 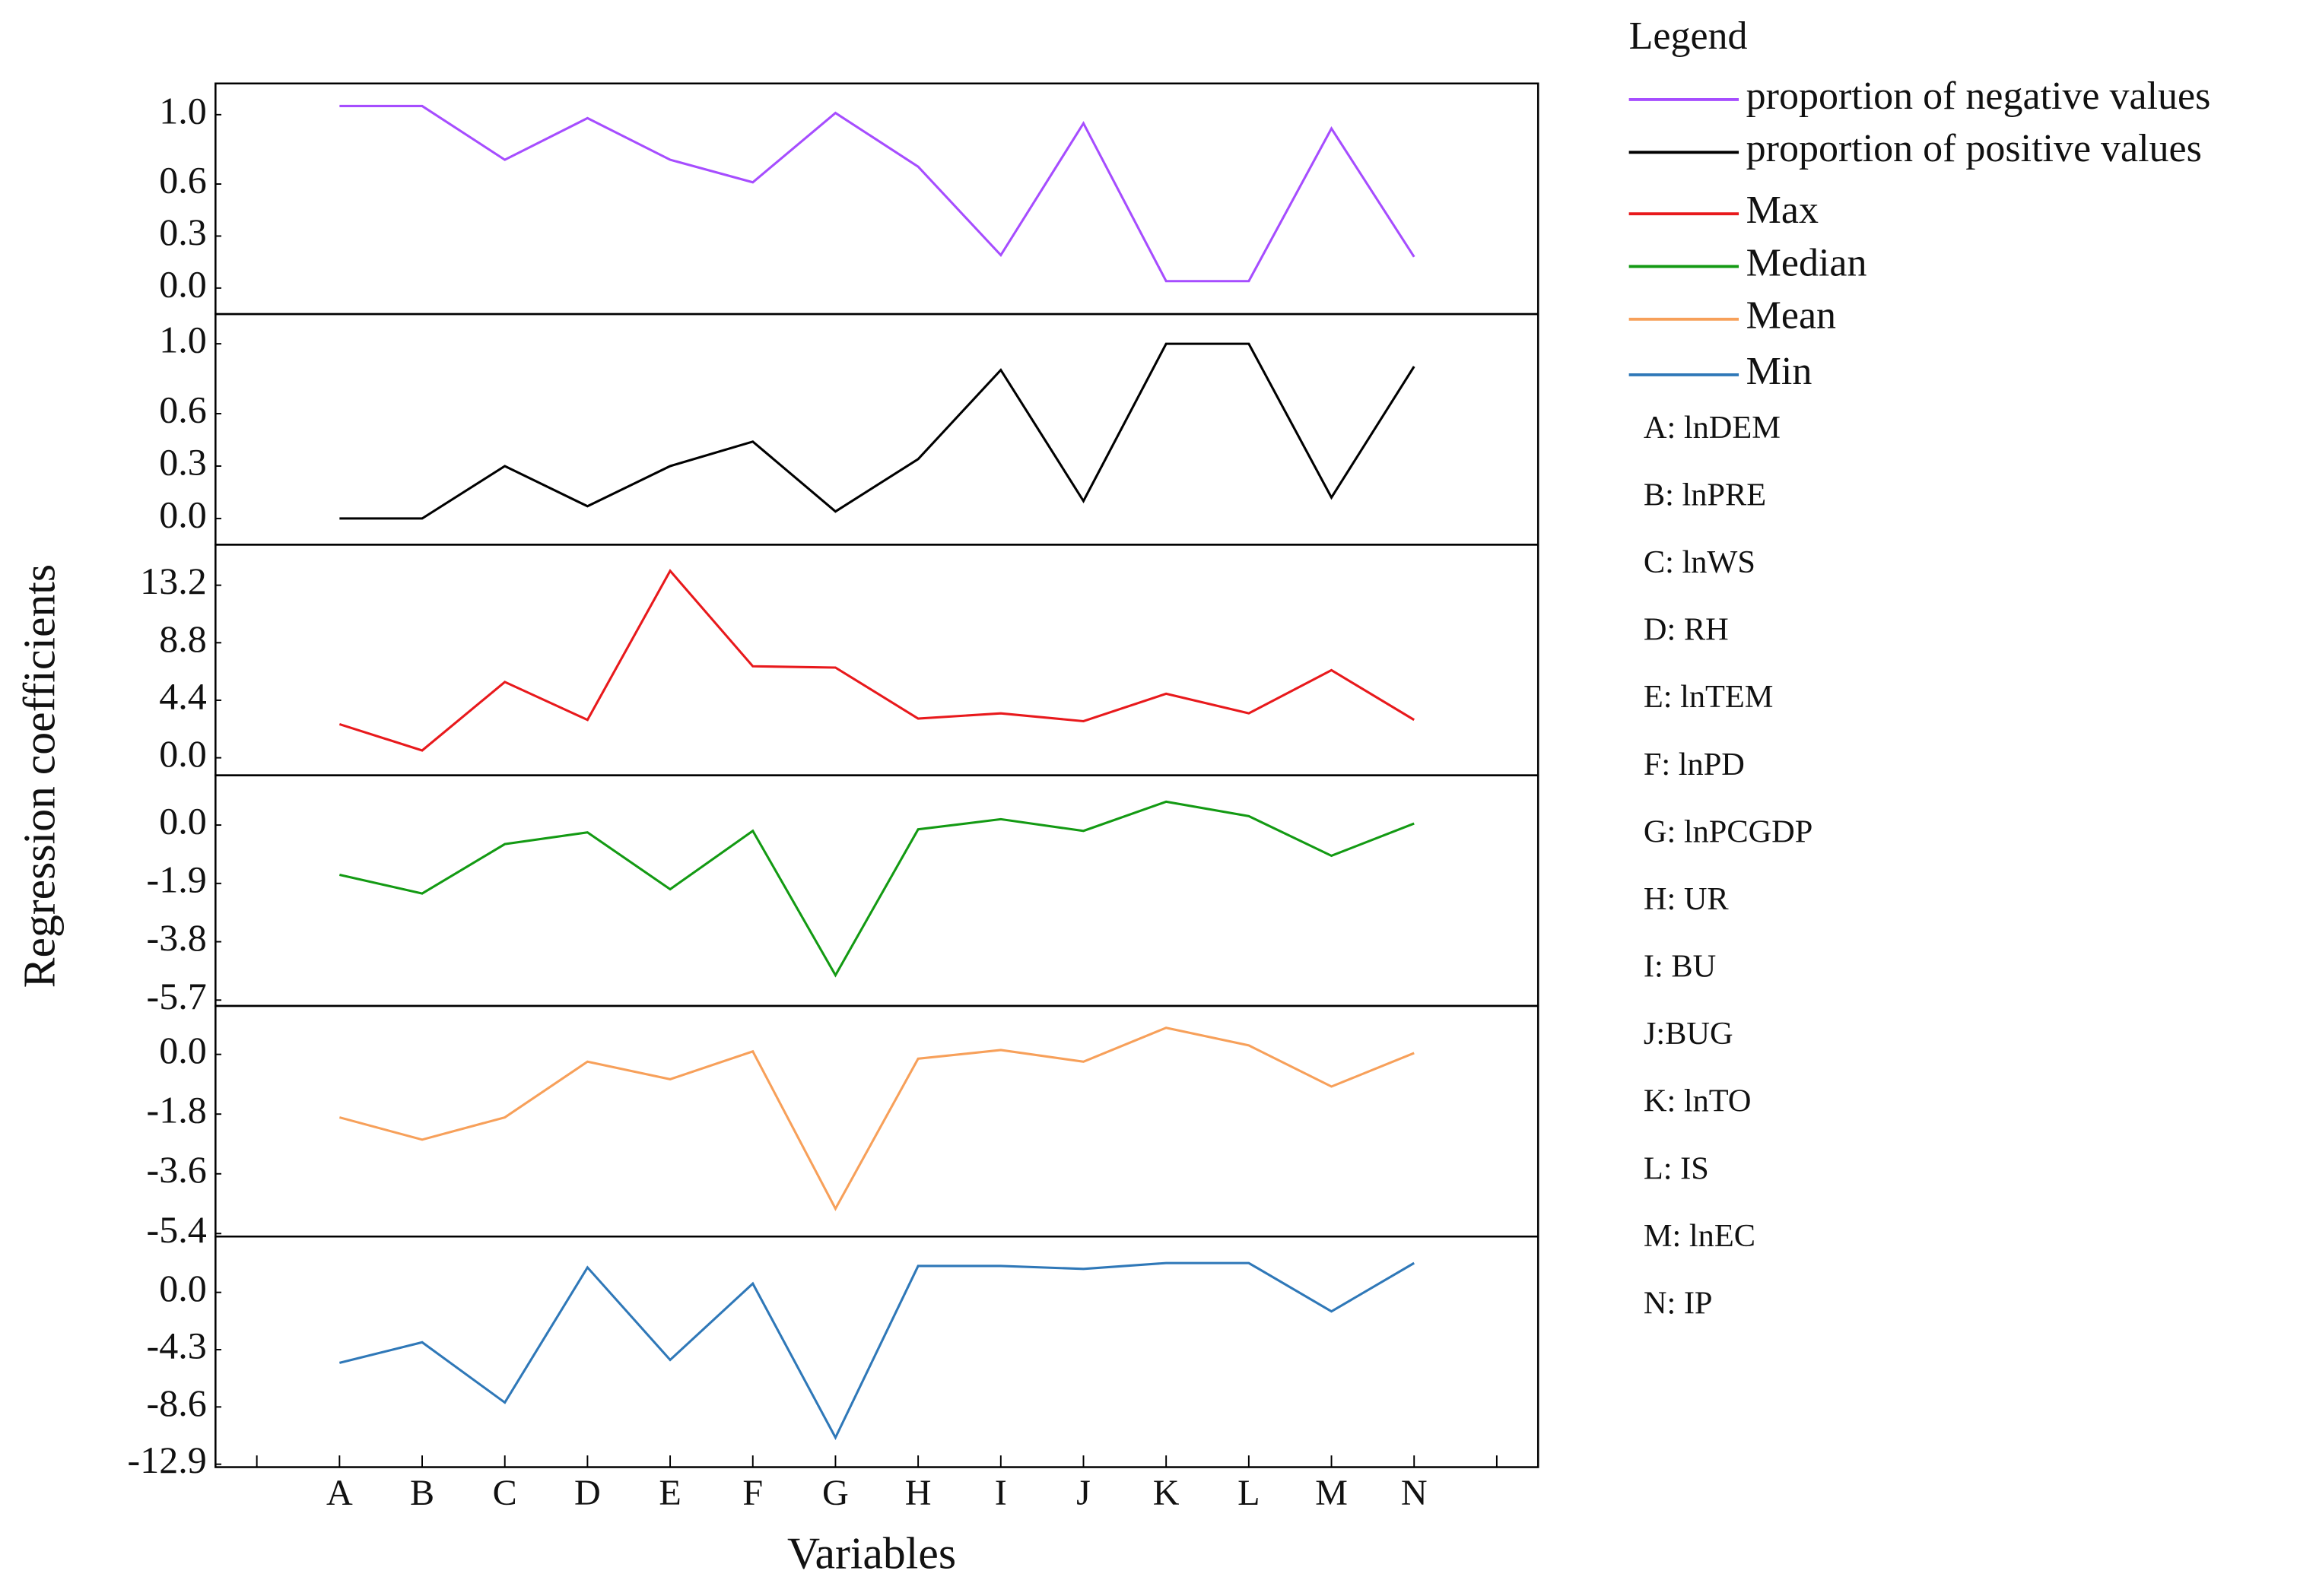 What do you see at coordinates (1728, 832) in the screenshot?
I see `variable-note: G: lnPCGDP` at bounding box center [1728, 832].